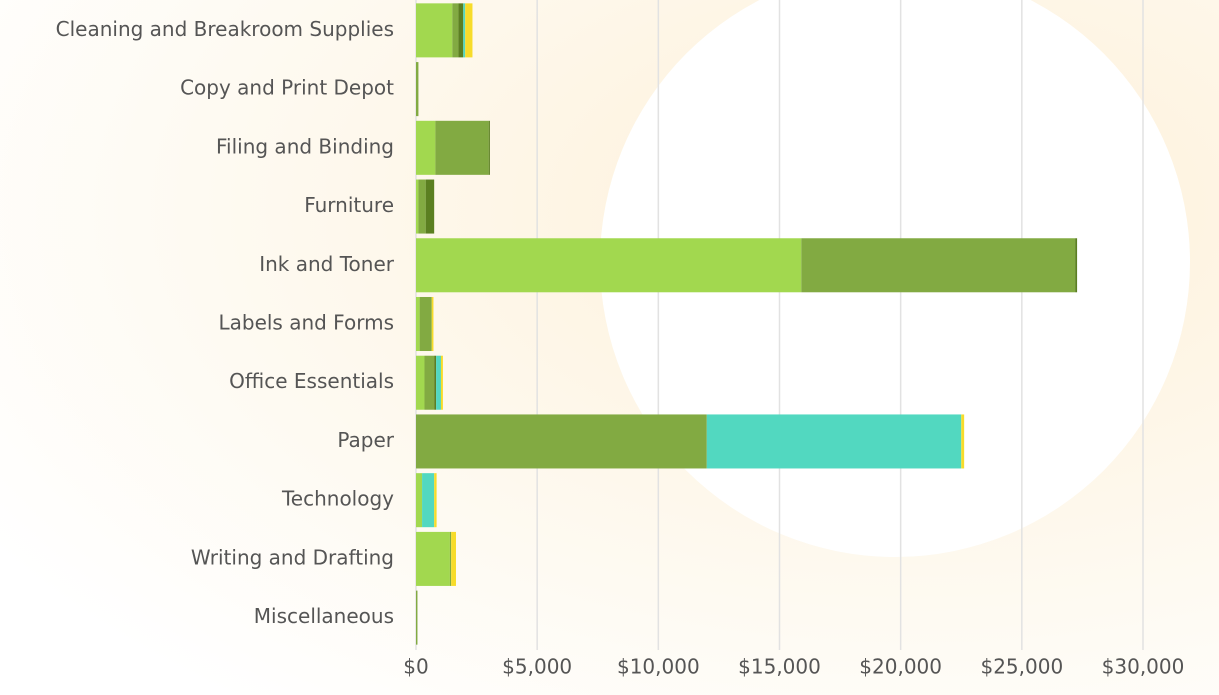 The image size is (1219, 695). Describe the element at coordinates (1143, 667) in the screenshot. I see `x-tick-label: $30,000` at that location.